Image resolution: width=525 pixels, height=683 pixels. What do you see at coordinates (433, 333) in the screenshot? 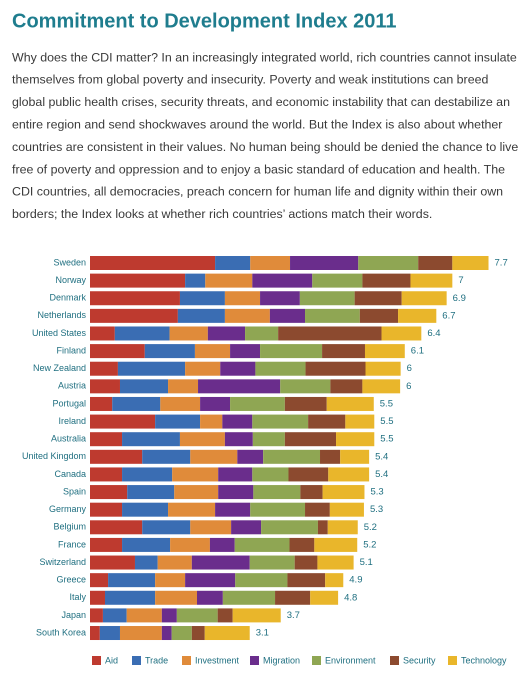
I see `total-label: 6.4` at bounding box center [433, 333].